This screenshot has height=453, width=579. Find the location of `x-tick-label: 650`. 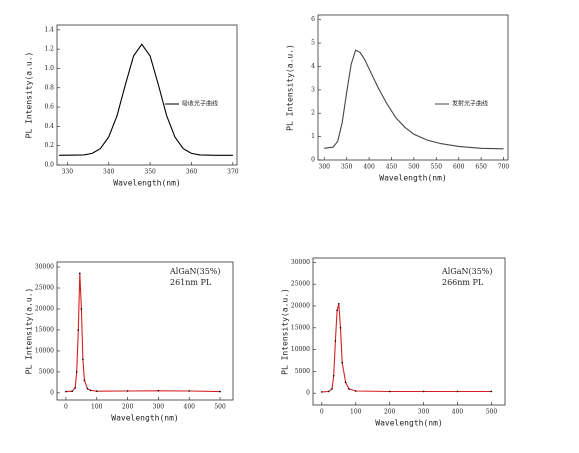

x-tick-label: 650 is located at coordinates (481, 167).